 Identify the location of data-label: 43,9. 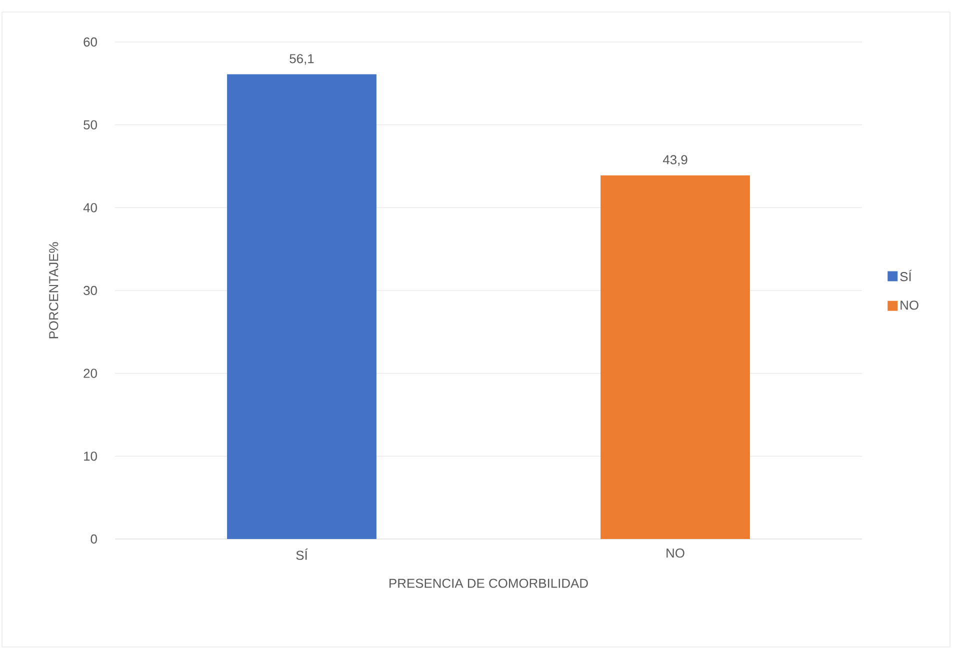
(675, 160).